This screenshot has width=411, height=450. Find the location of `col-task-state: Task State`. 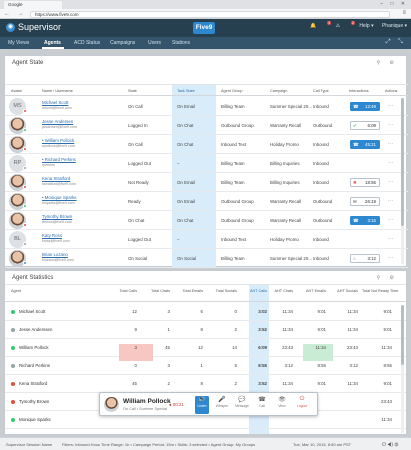

col-task-state: Task State is located at coordinates (186, 90).